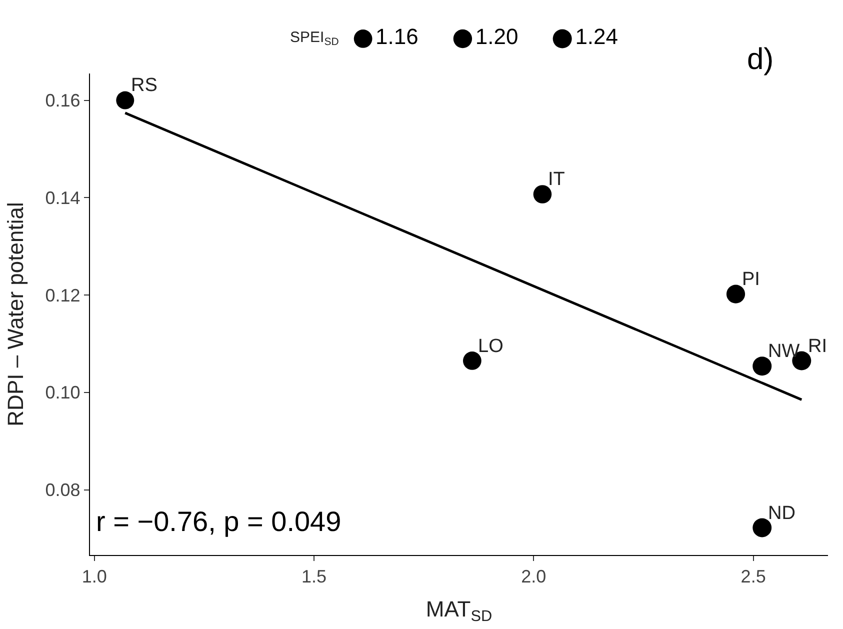 The height and width of the screenshot is (629, 843). I want to click on annotation: LO, so click(491, 346).